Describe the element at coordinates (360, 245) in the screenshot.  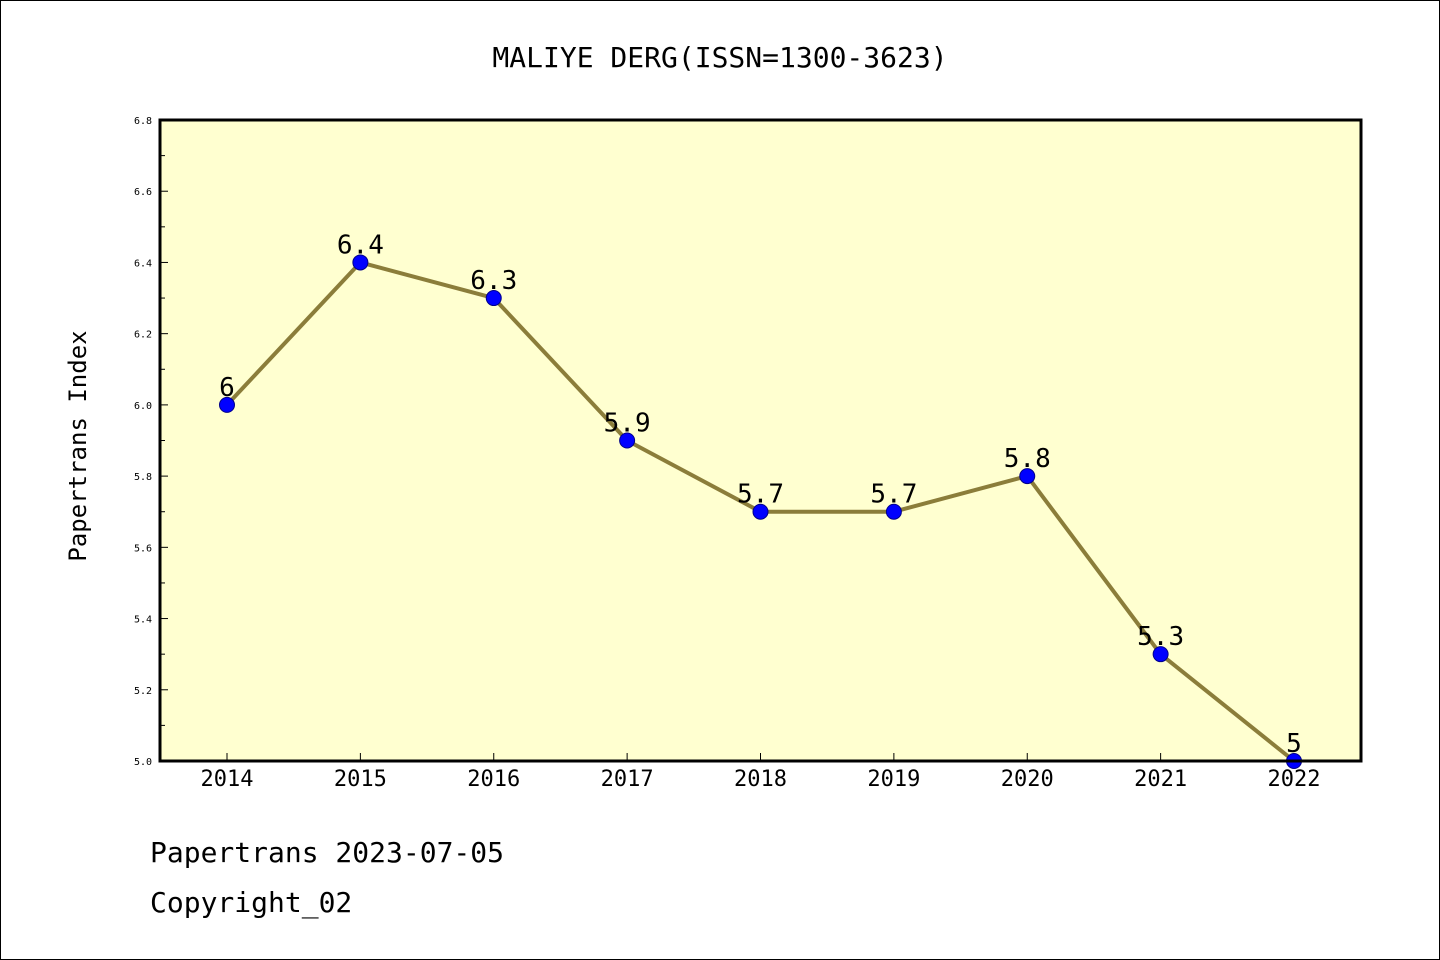
I see `data-label: 6.4` at that location.